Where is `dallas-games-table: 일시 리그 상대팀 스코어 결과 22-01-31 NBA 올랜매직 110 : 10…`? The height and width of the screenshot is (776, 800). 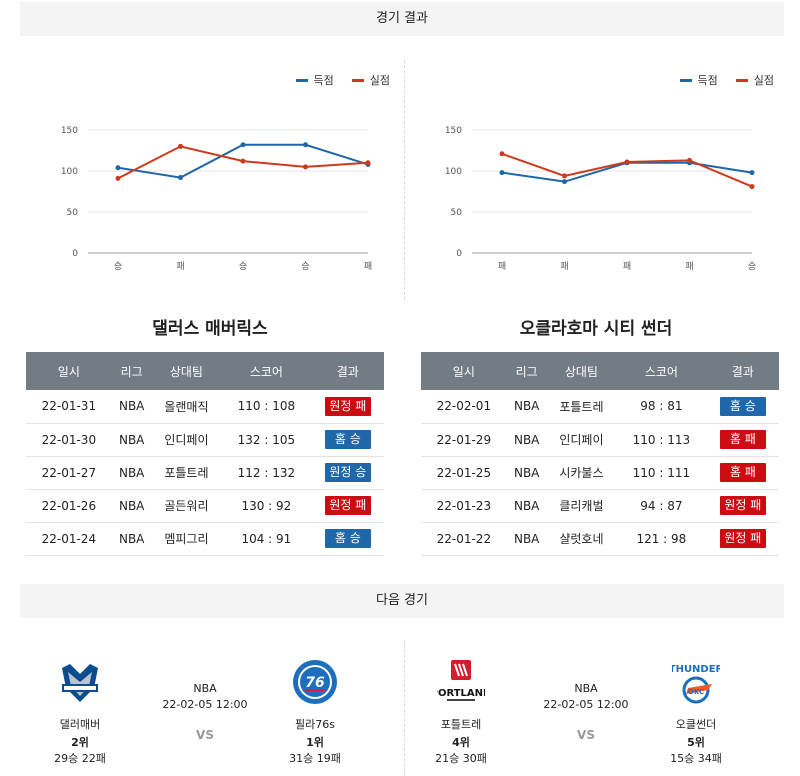
dallas-games-table: 일시 리그 상대팀 스코어 결과 22-01-31 NBA 올랜매직 110 : 10… is located at coordinates (205, 454).